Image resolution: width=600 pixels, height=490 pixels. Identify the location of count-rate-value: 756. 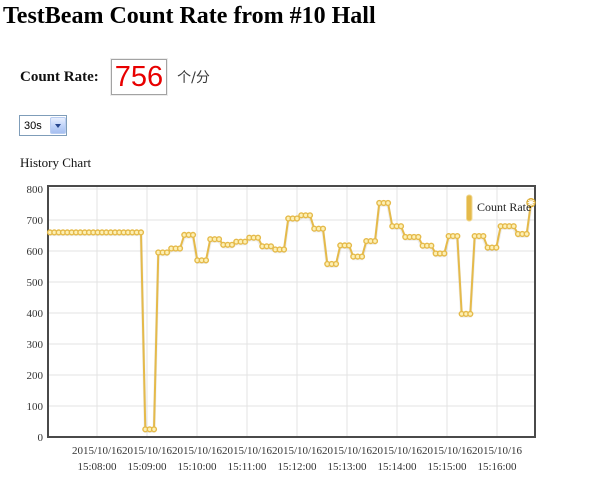
(139, 76).